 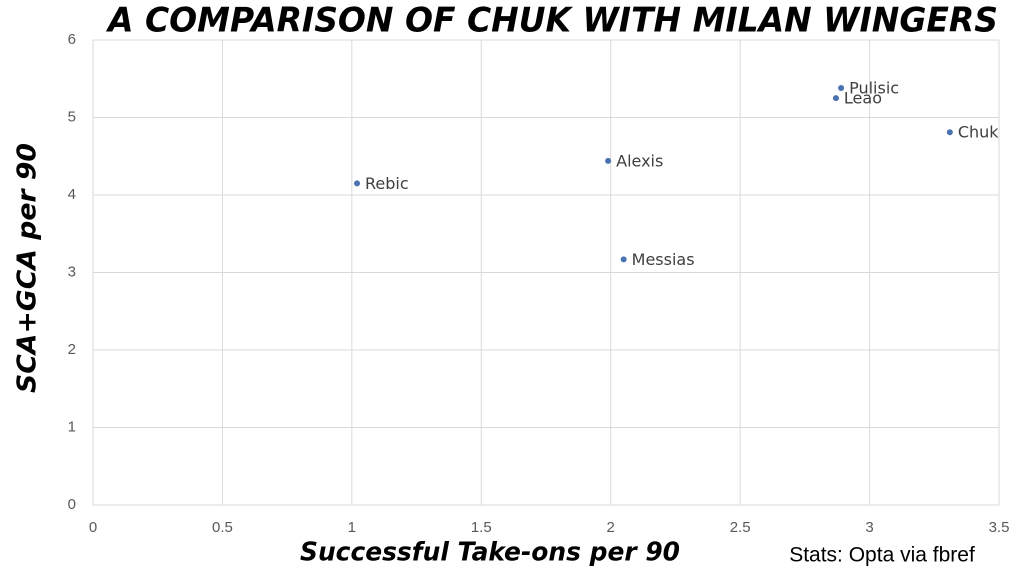 What do you see at coordinates (72, 271) in the screenshot?
I see `y-tick-label: 3` at bounding box center [72, 271].